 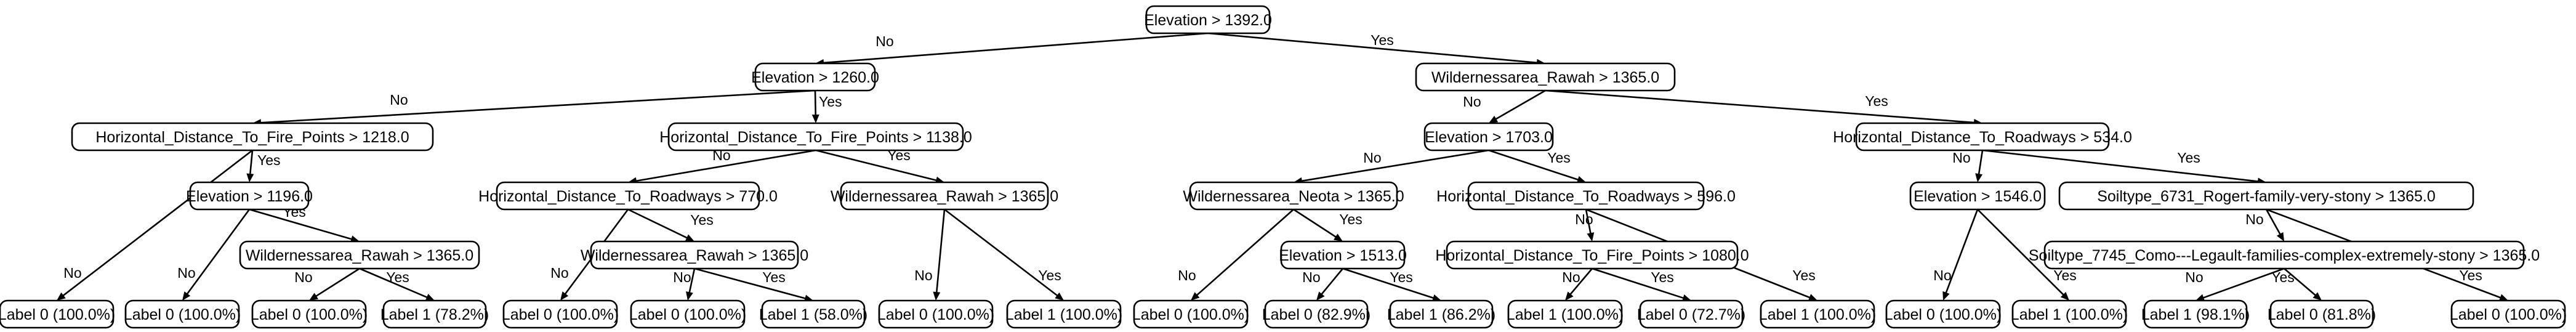 I want to click on decision-node: Wildernessarea_Neota > 1365.0, so click(x=1293, y=195).